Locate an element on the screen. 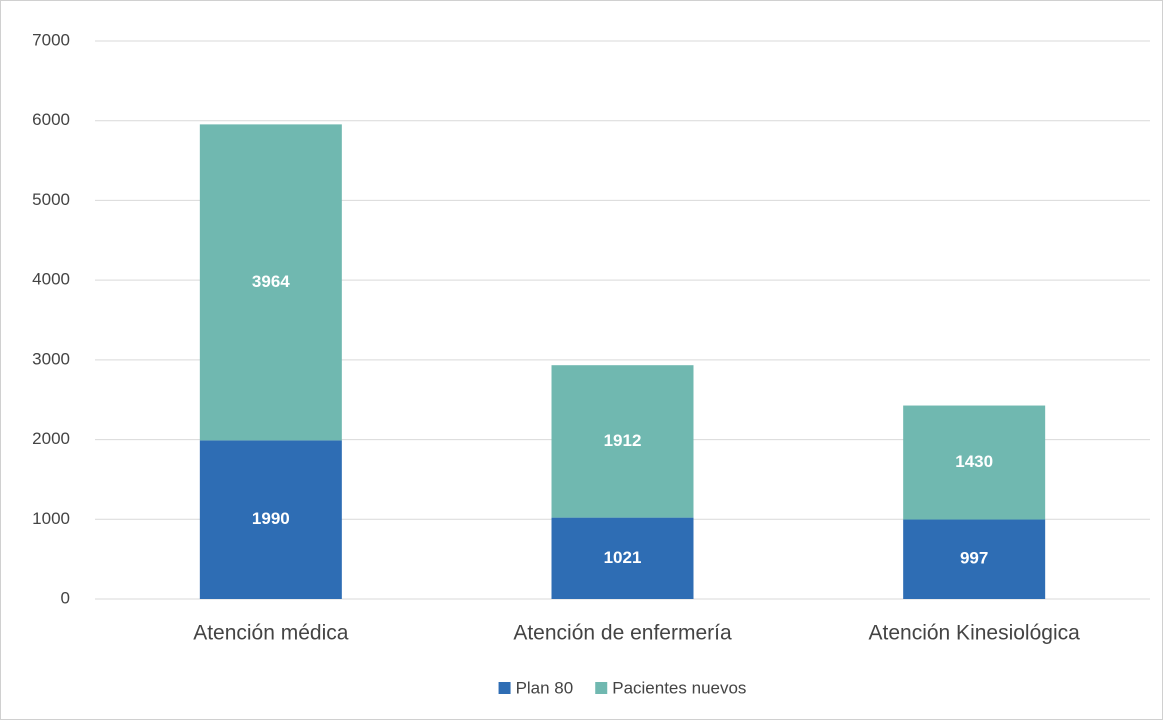  y-tick-label: 7000 is located at coordinates (51, 39).